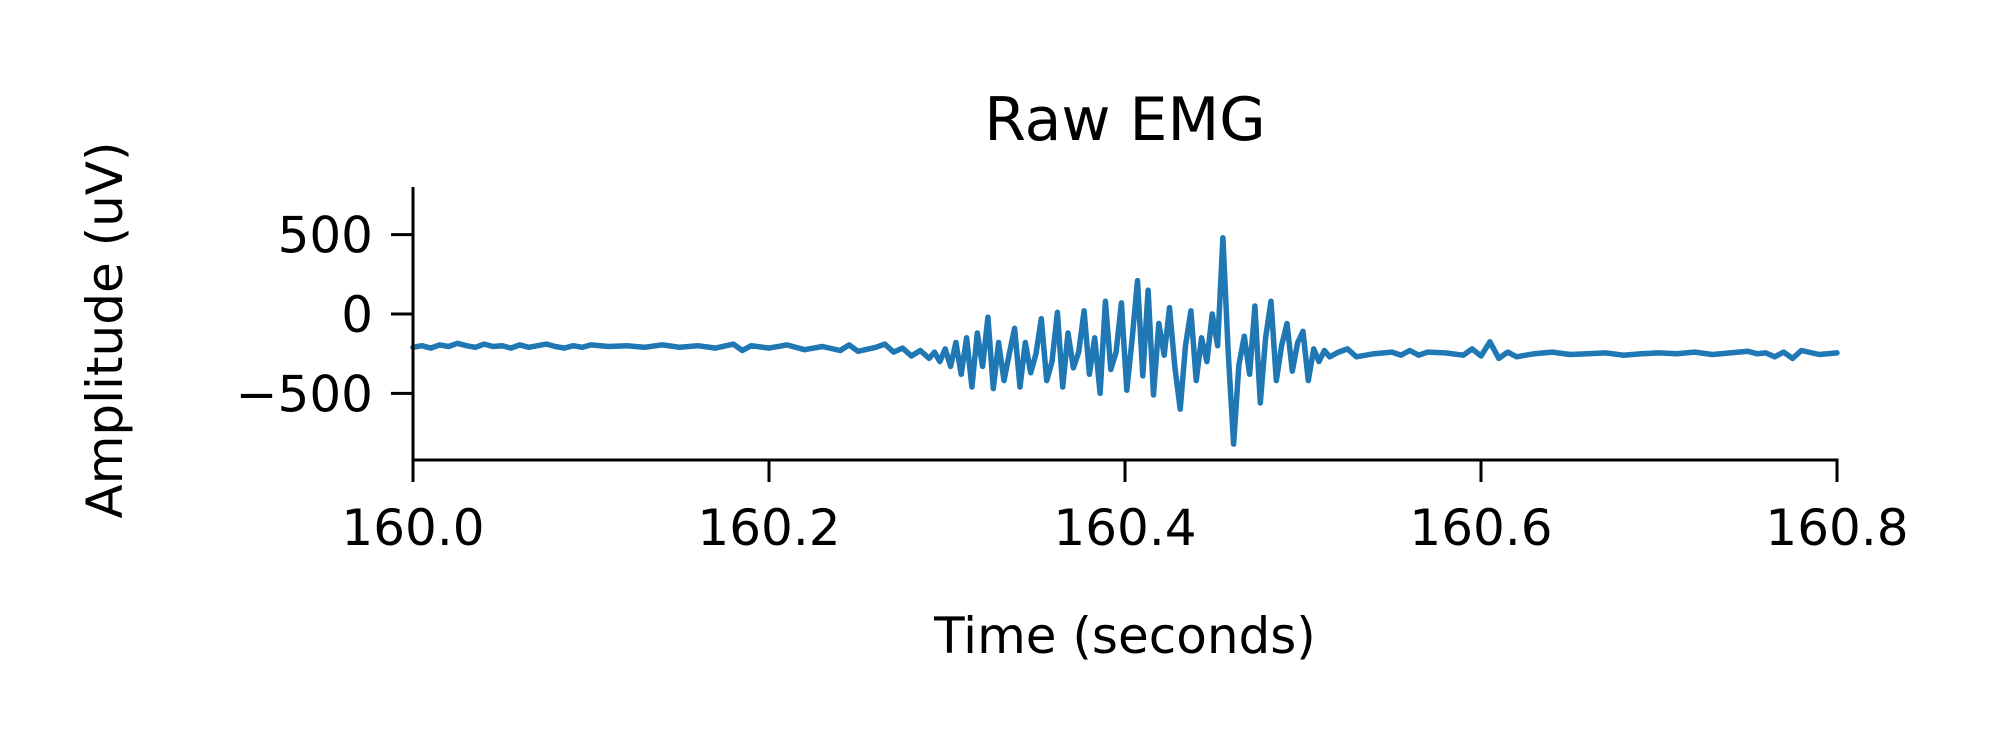  What do you see at coordinates (1480, 528) in the screenshot?
I see `x-tick-label: 160.6` at bounding box center [1480, 528].